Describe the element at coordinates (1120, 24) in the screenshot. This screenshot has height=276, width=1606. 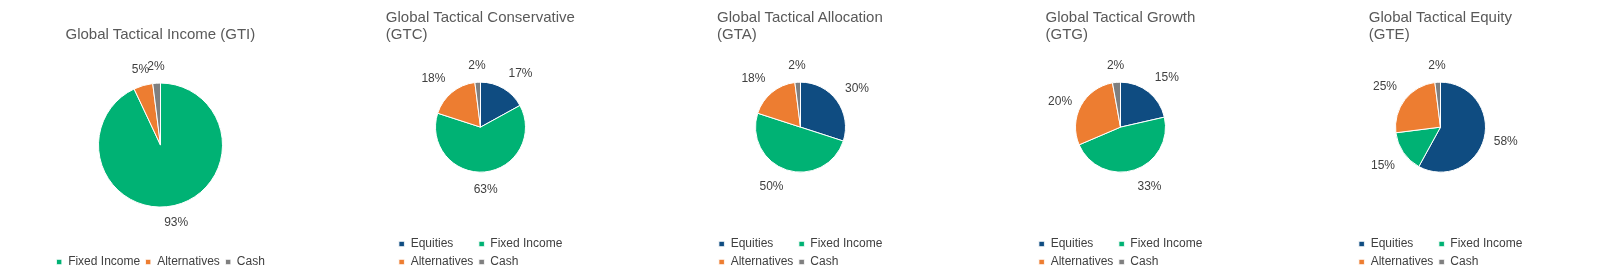
I see `chart-title: Global Tactical Growth (GTG)` at that location.